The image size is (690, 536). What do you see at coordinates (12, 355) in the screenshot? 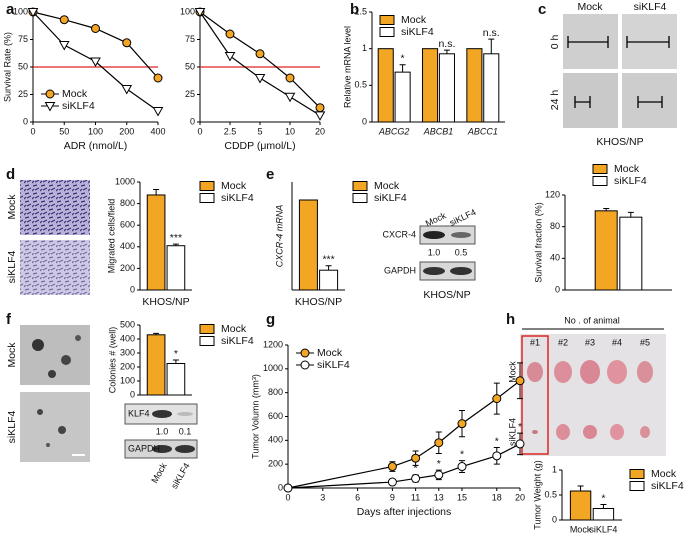
I see `image-row-label: Mock` at bounding box center [12, 355].